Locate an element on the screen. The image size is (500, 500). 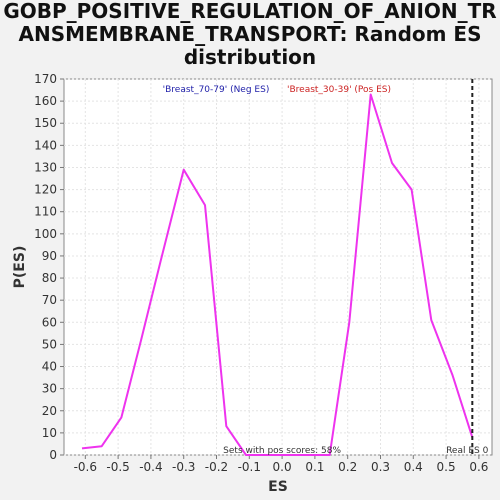
y-tick-label: 70 is located at coordinates (49, 300).